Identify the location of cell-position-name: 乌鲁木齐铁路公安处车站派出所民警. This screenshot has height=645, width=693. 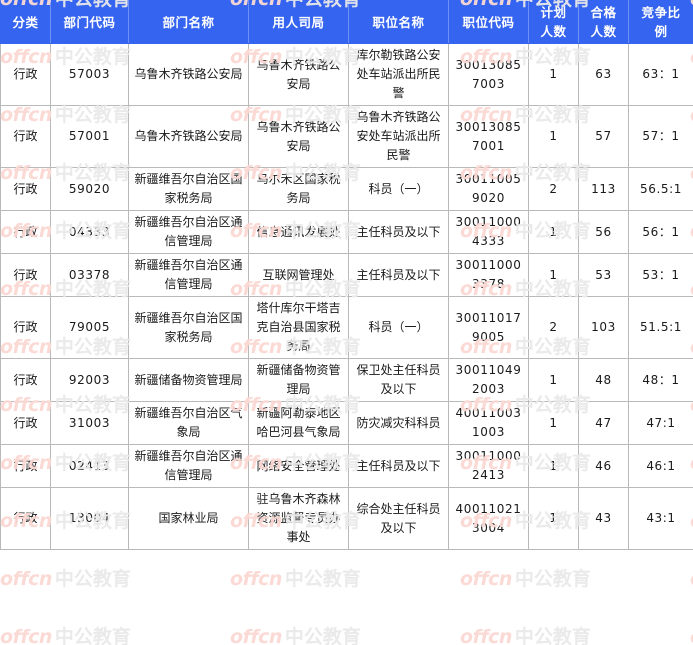
(398, 136).